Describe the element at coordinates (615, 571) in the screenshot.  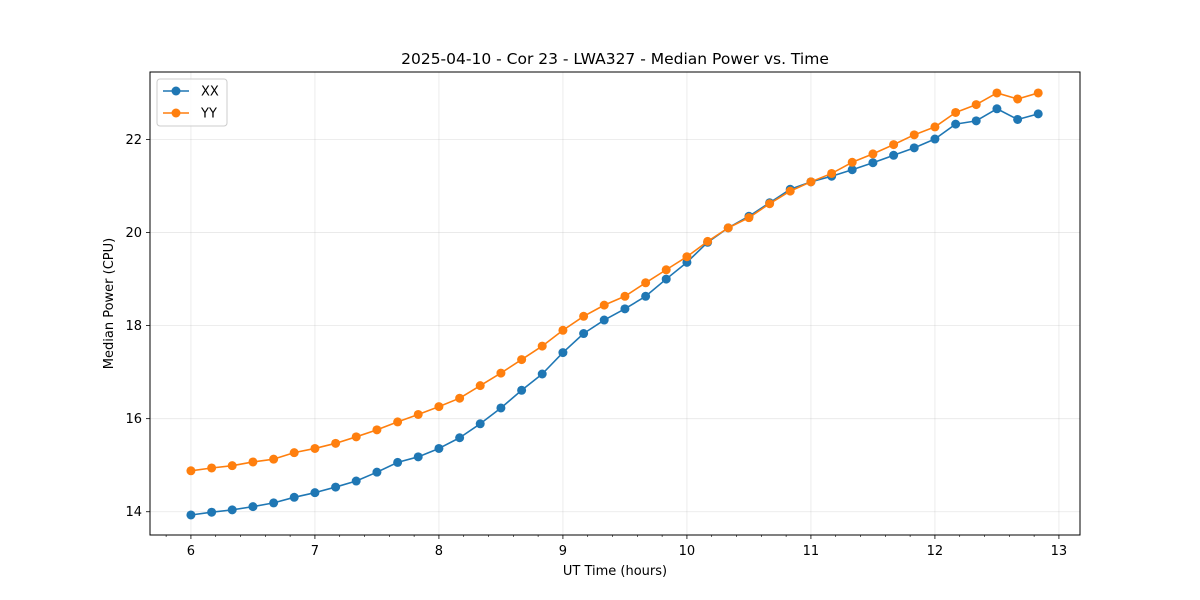
I see `x-axis-label: UT Time (hours)` at that location.